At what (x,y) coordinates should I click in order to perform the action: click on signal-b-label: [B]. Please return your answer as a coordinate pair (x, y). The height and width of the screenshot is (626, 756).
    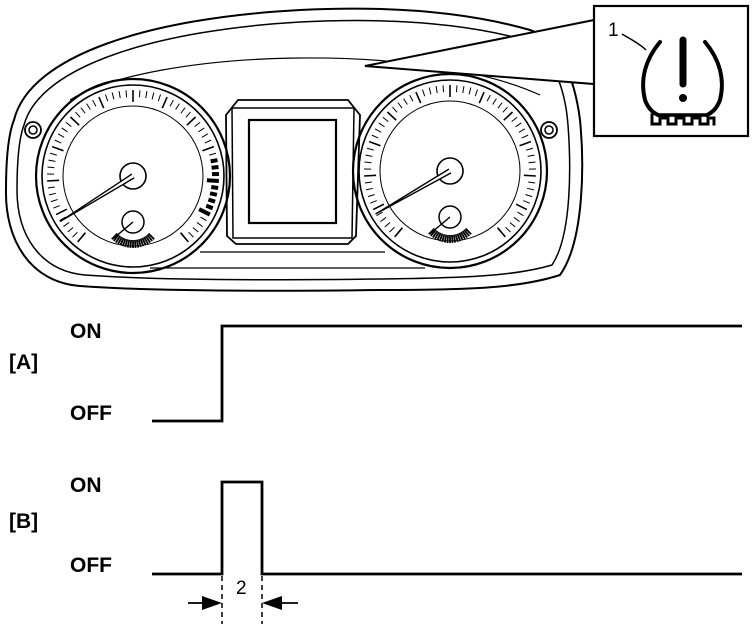
    Looking at the image, I should click on (23, 521).